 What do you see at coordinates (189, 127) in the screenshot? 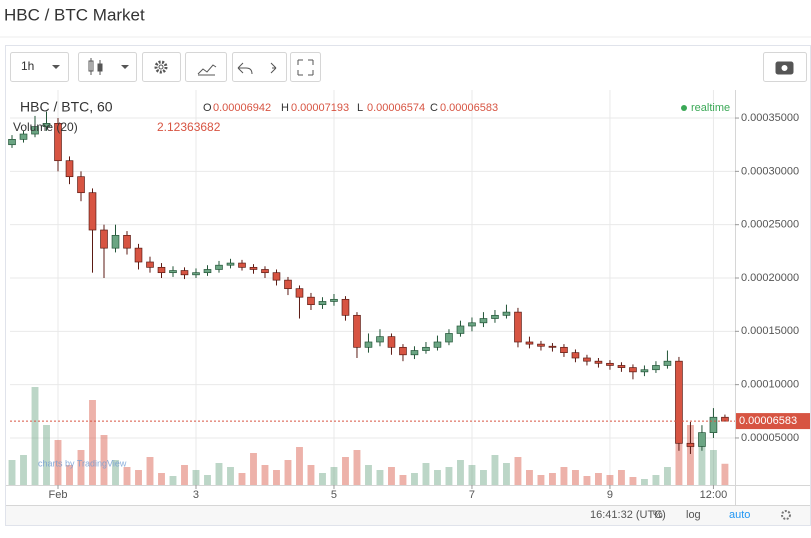
I see `volume-value: 2.12363682` at bounding box center [189, 127].